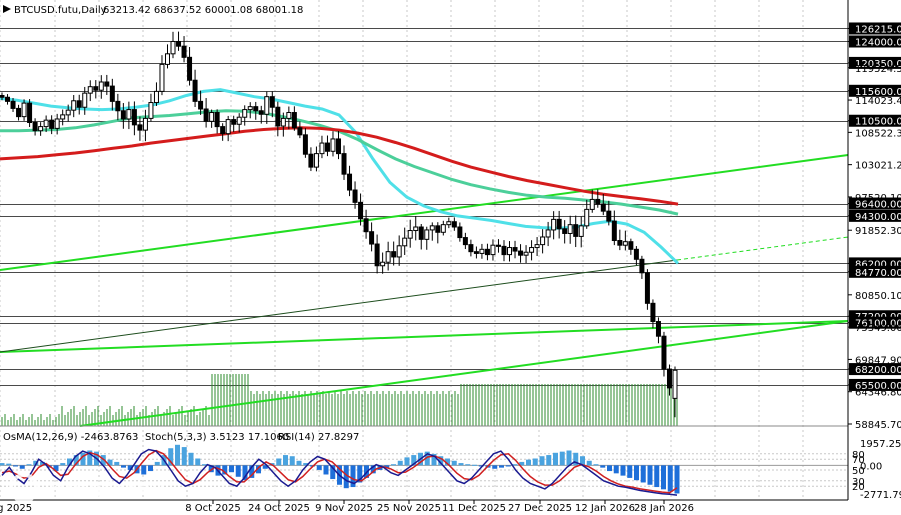 The image size is (901, 515). Describe the element at coordinates (424, 336) in the screenshot. I see `channel-mid` at that location.